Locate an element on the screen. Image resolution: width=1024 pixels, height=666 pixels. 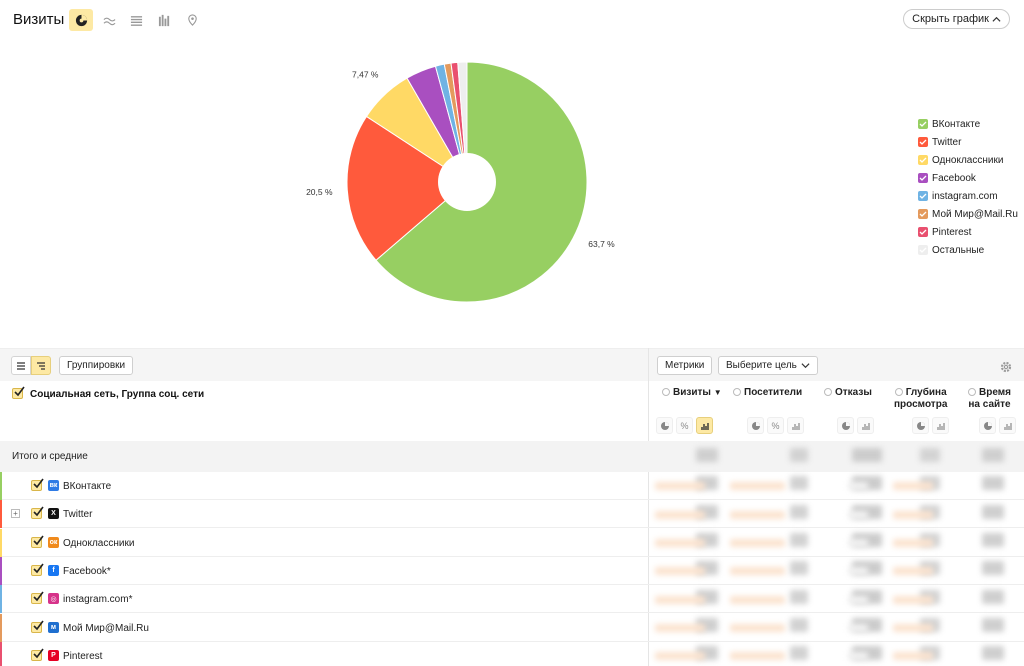
legend-item: instagram.com is located at coordinates (968, 196).